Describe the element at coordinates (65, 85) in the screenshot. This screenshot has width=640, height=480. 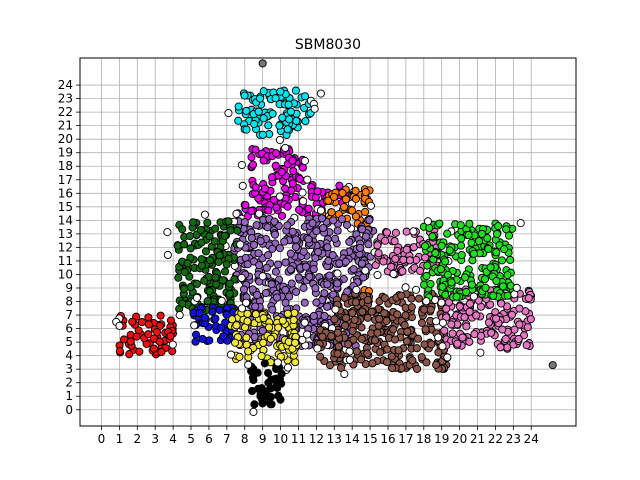
I see `y-tick-label: 24` at that location.